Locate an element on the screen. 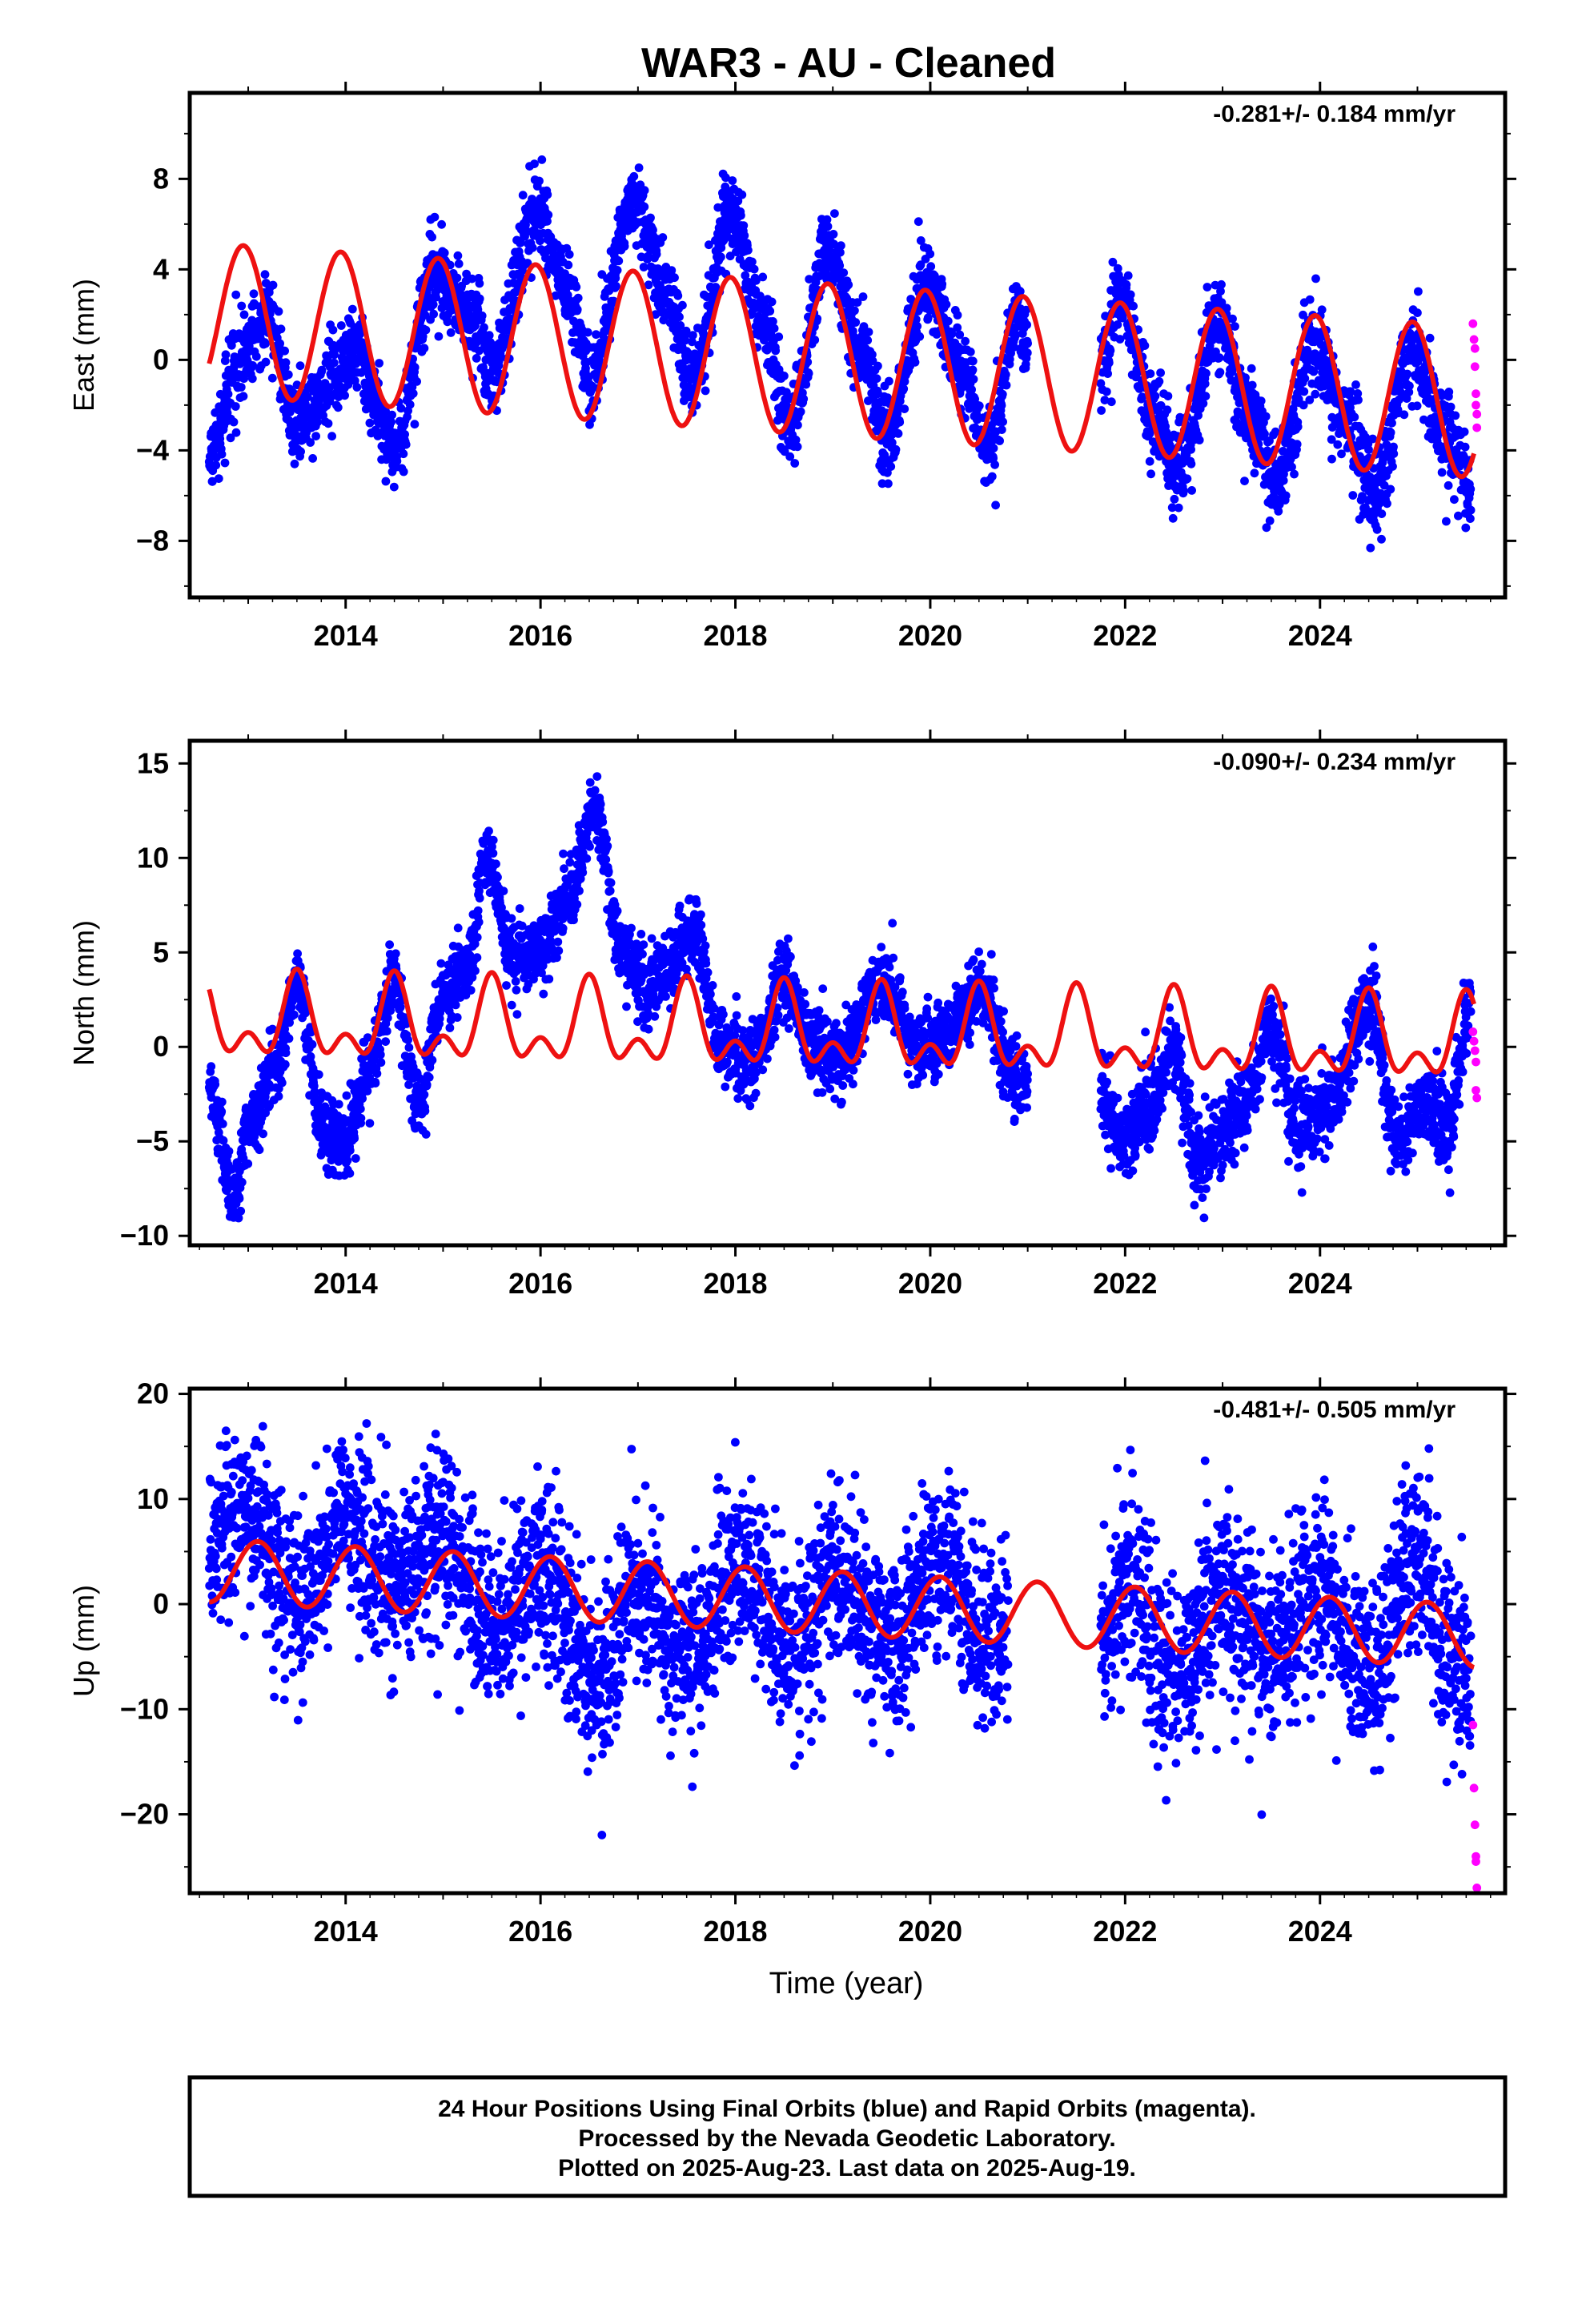 This screenshot has height=2324, width=1582. east-y-tick-label: 8 is located at coordinates (161, 178).